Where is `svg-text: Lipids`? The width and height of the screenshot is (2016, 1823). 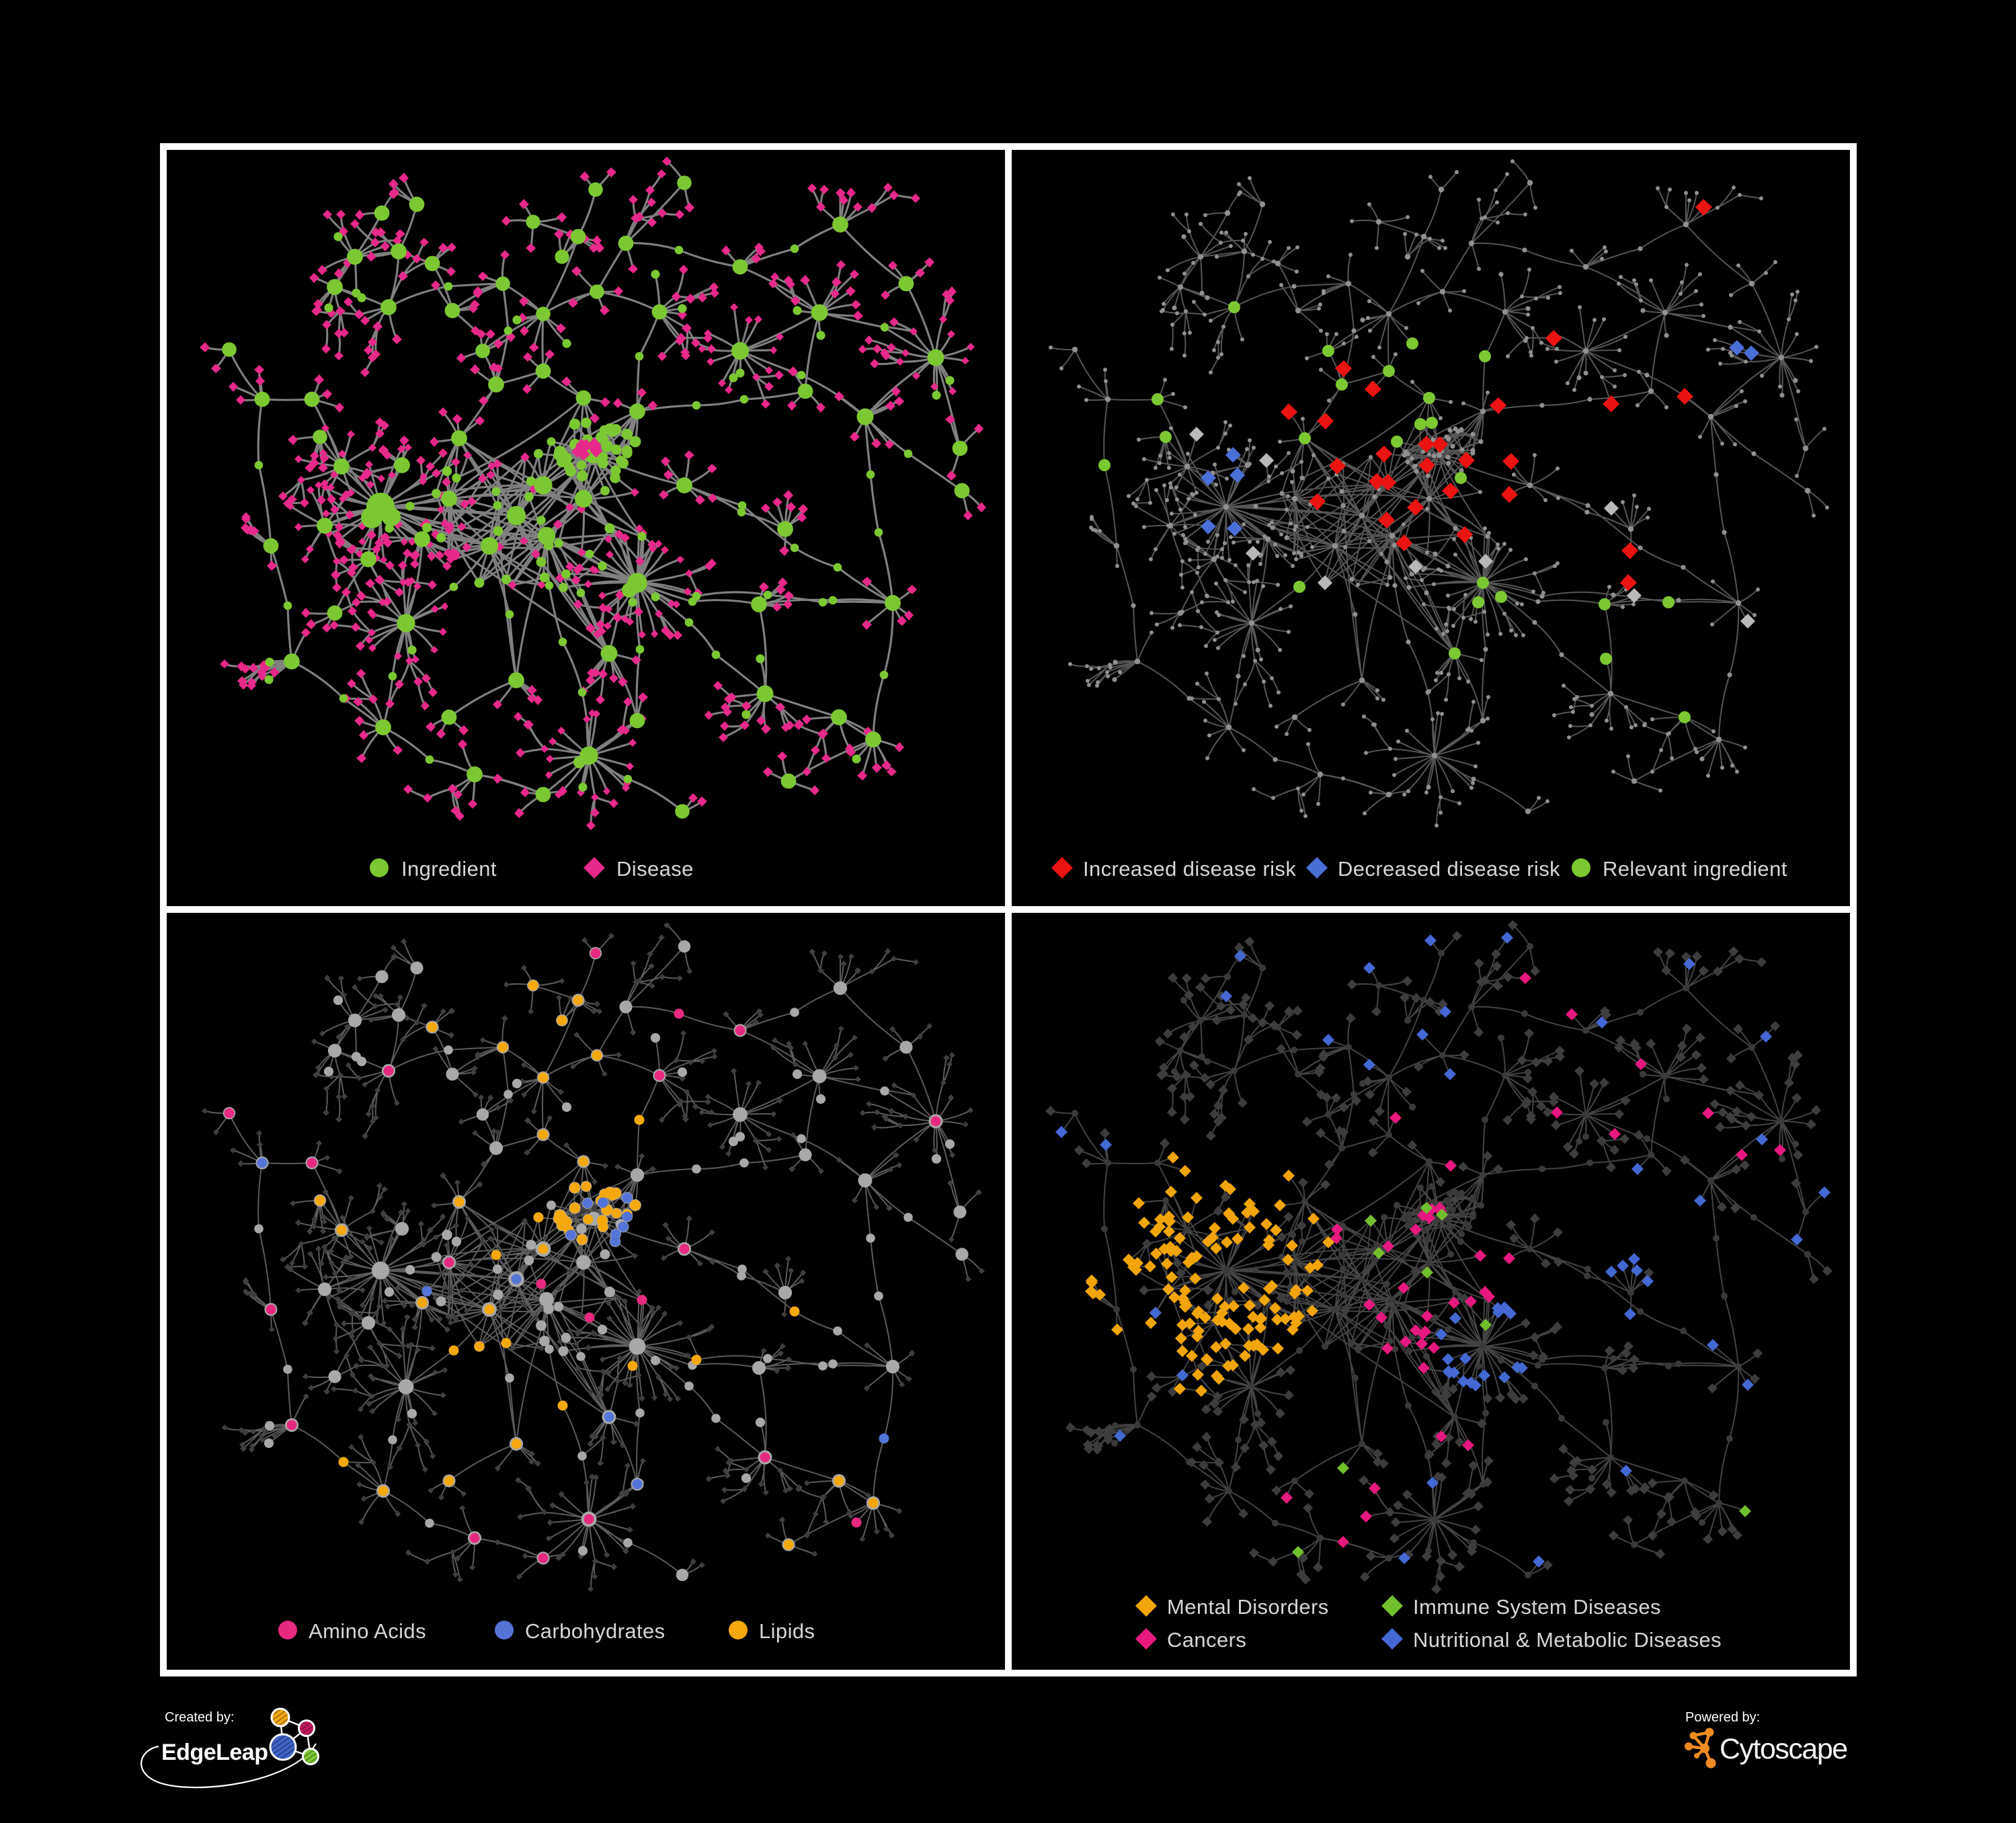
svg-text: Lipids is located at coordinates (787, 1631).